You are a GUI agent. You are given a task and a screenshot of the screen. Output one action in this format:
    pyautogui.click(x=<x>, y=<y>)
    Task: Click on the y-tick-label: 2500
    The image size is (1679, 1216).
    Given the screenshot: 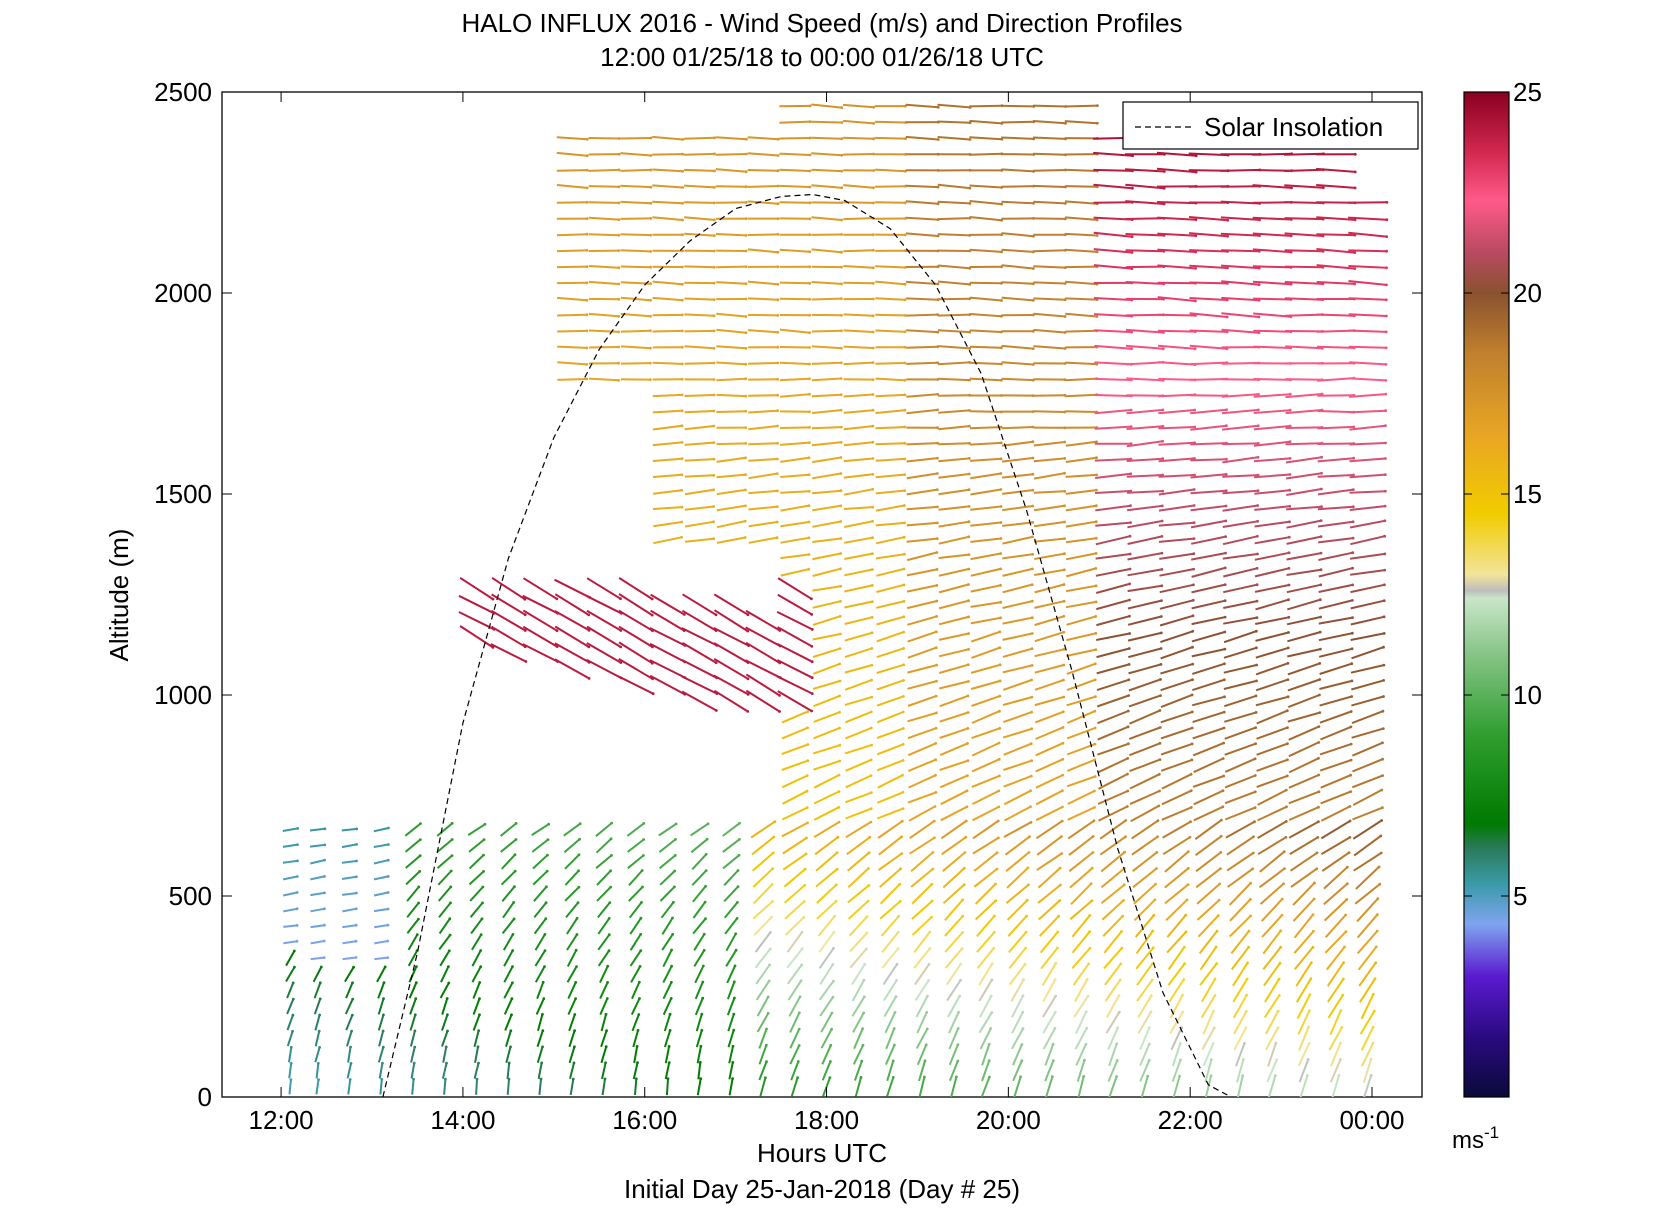 What is the action you would take?
    pyautogui.click(x=183, y=92)
    